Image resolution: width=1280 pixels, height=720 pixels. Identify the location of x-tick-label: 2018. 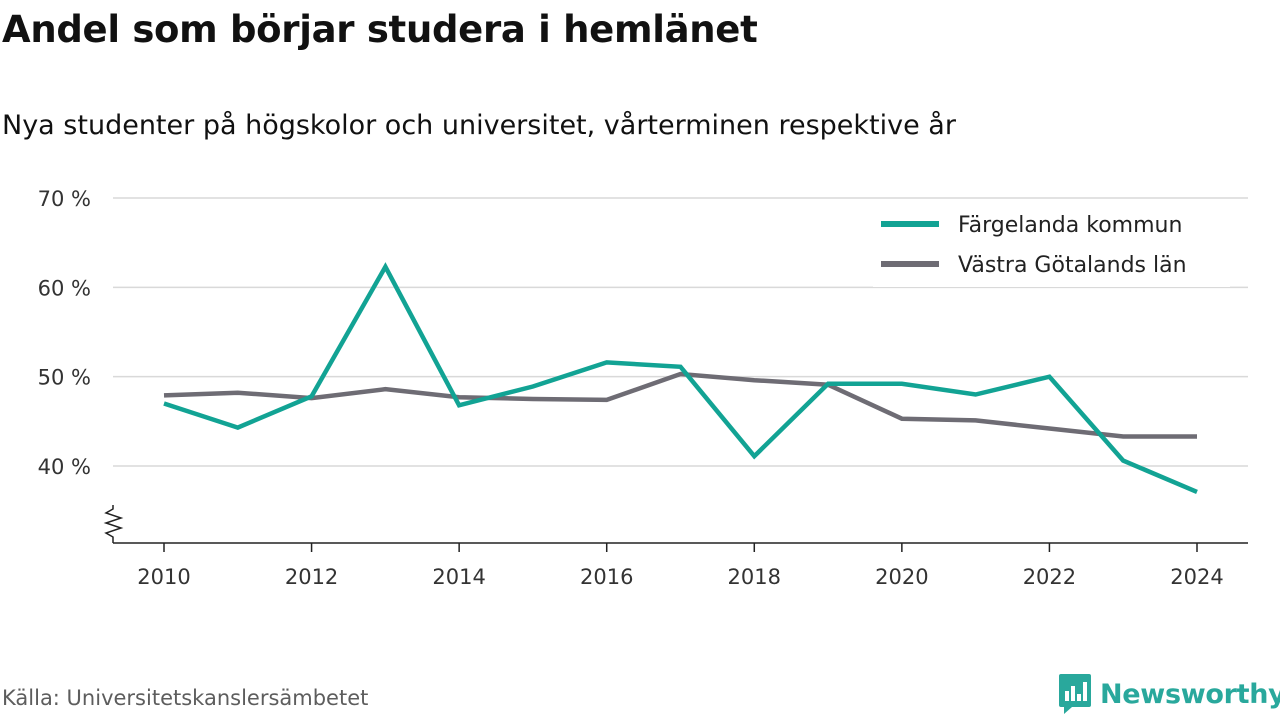
(754, 577).